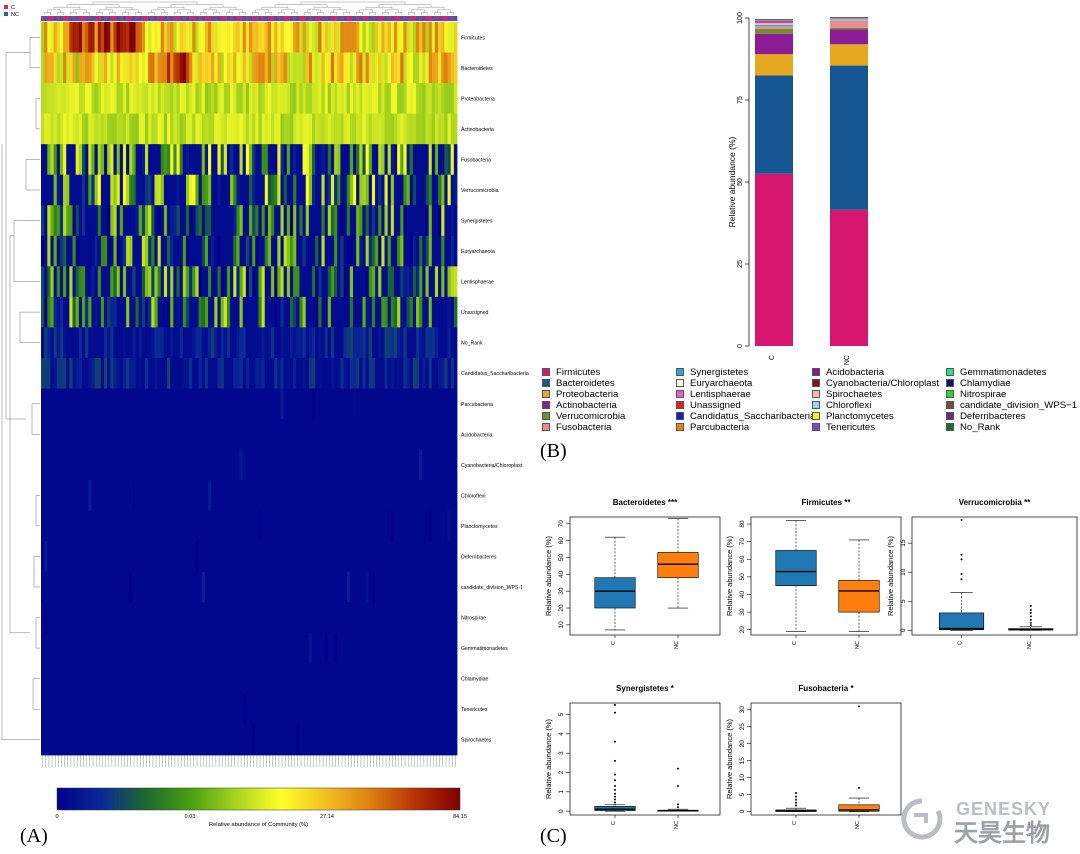 The image size is (1080, 854). Describe the element at coordinates (774, 44) in the screenshot. I see `stacked-bar-segment` at that location.